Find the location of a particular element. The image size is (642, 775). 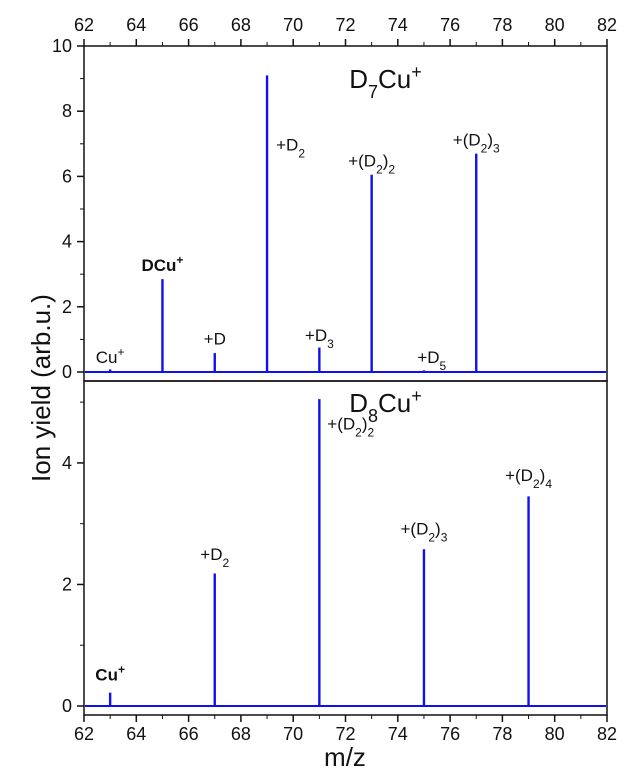

peak-annotation: +D is located at coordinates (215, 338).